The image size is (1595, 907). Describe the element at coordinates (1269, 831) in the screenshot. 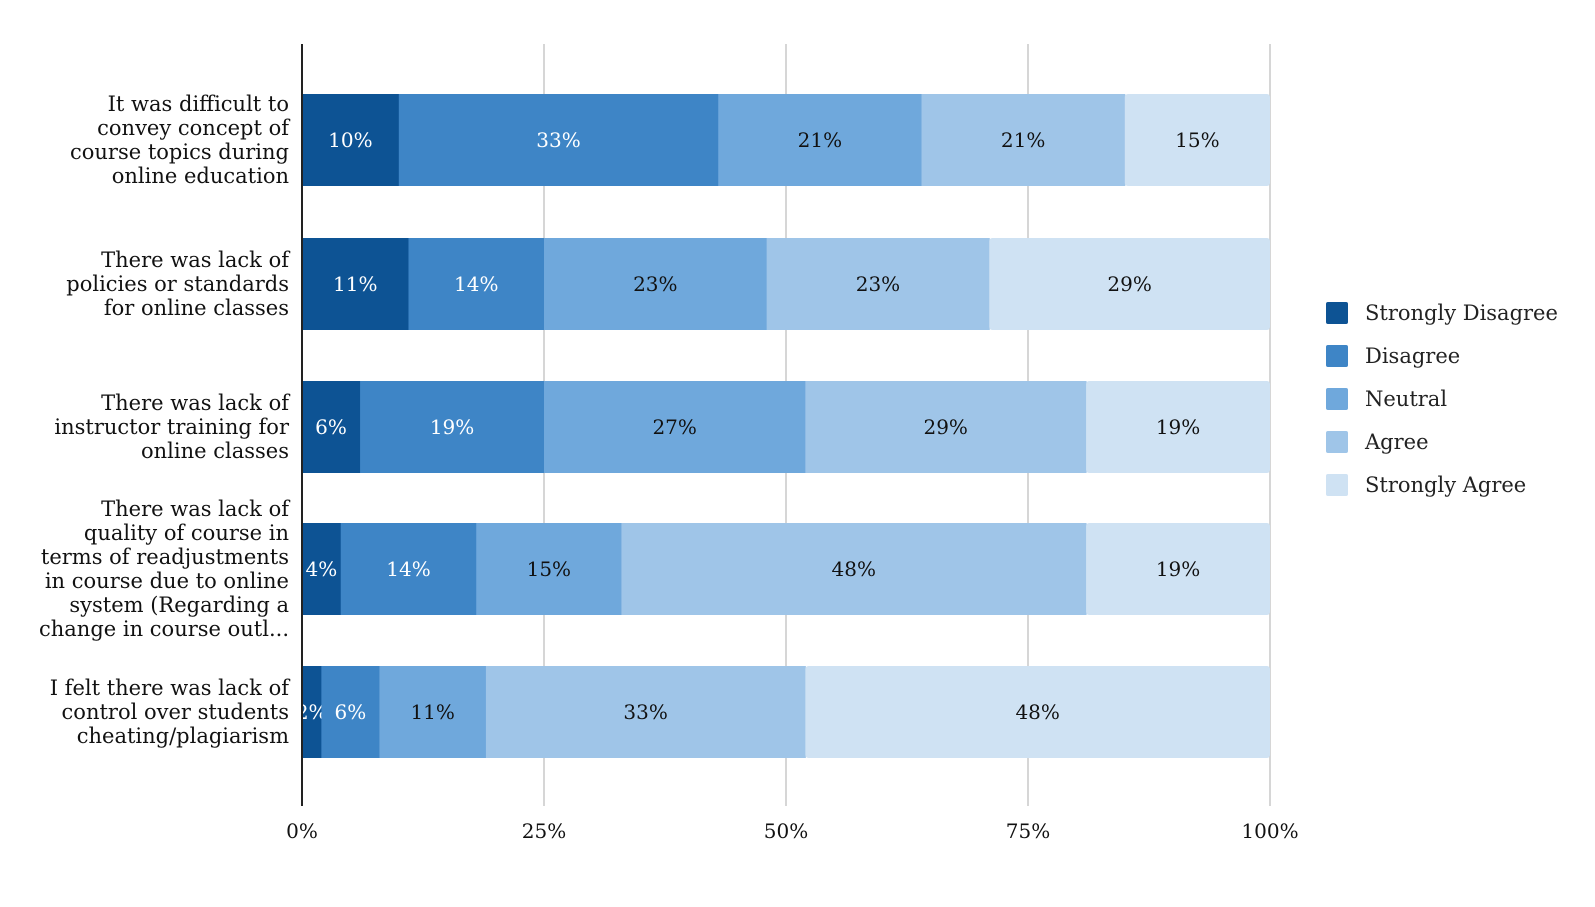

I see `x-tick-label: 100%` at that location.